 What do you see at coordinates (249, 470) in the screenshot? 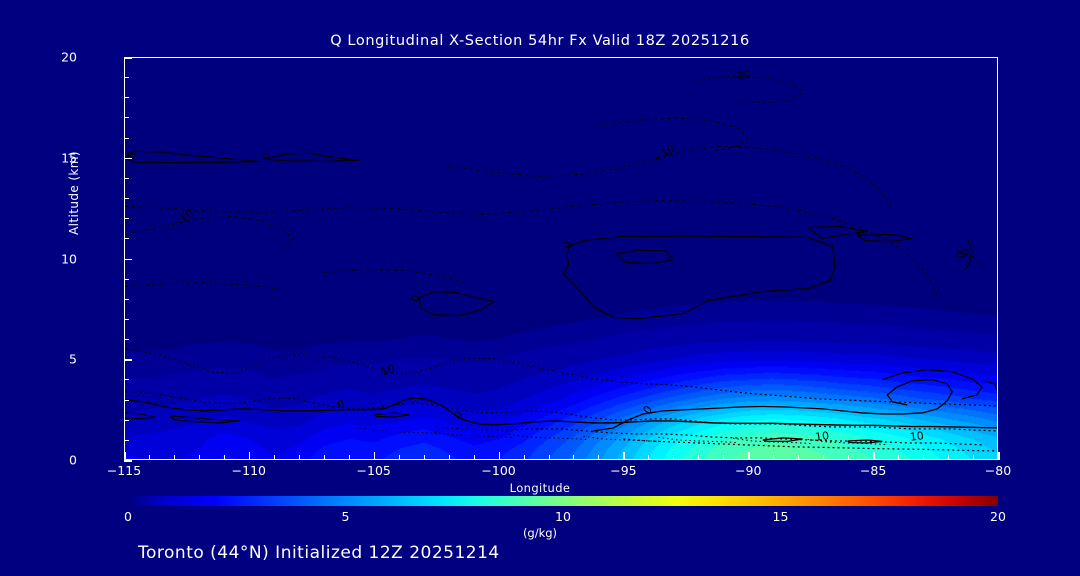
I see `x-tick-label: −110` at bounding box center [249, 470].